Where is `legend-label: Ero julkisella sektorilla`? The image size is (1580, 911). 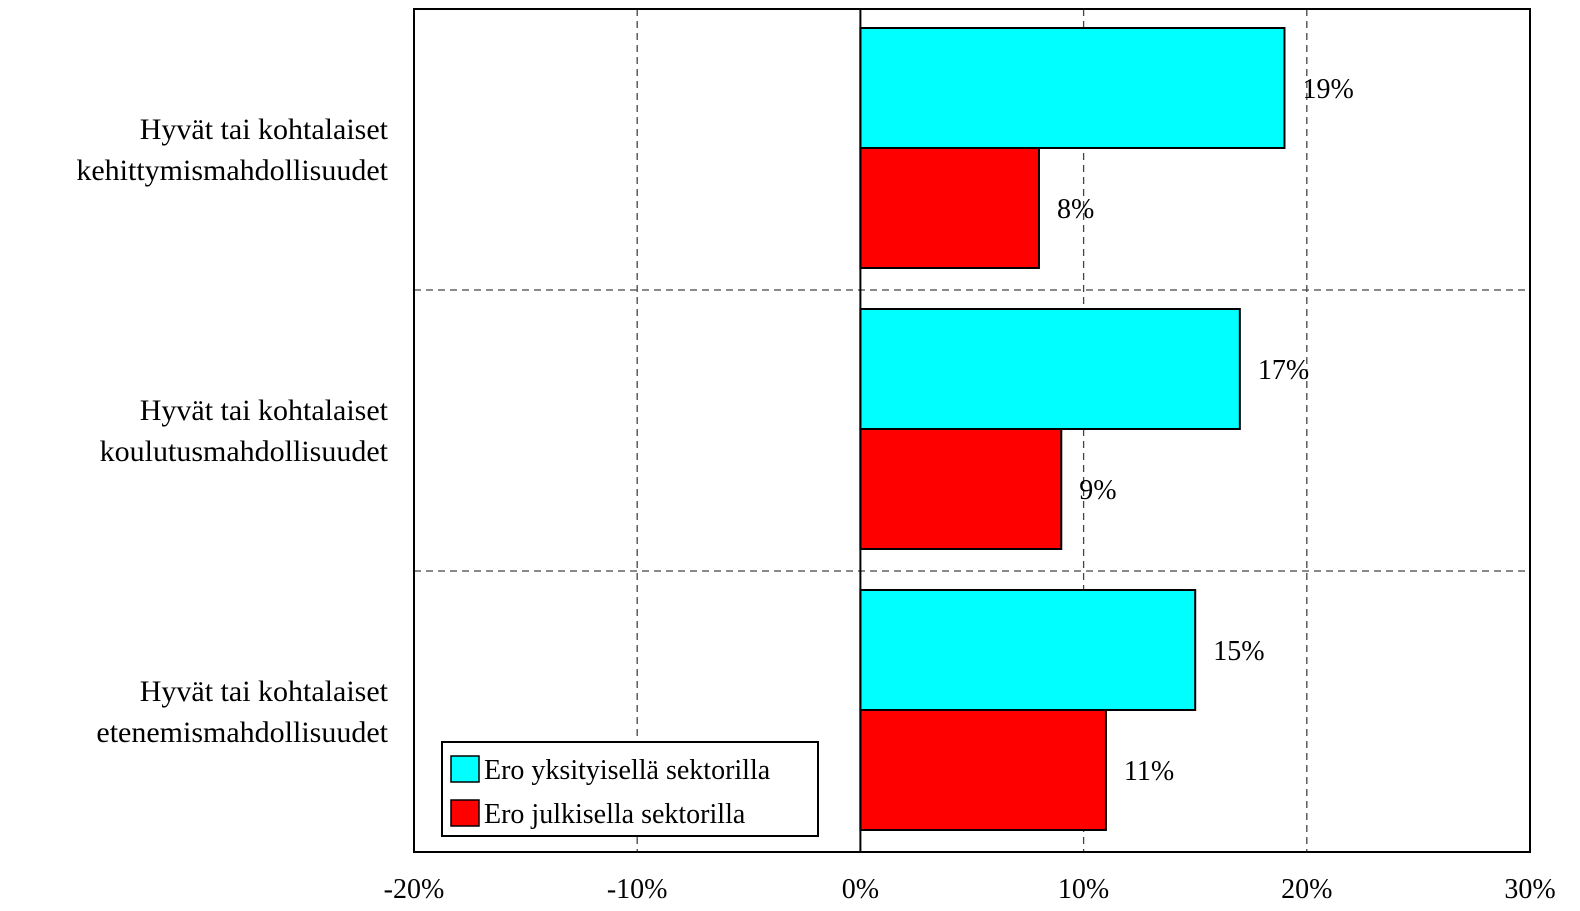 legend-label: Ero julkisella sektorilla is located at coordinates (615, 814).